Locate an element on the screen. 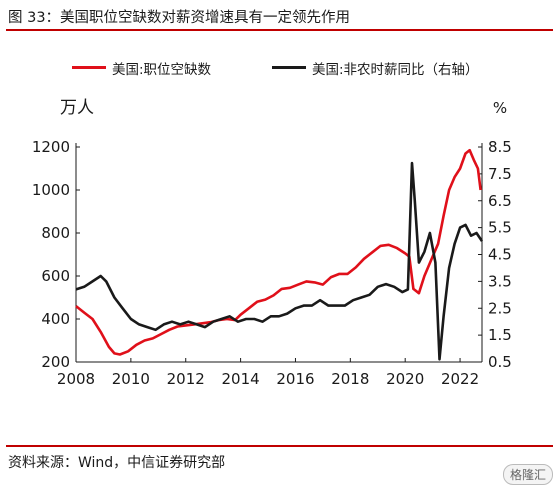 Image resolution: width=559 pixels, height=492 pixels. x-tick-label-5: 2018 is located at coordinates (350, 379).